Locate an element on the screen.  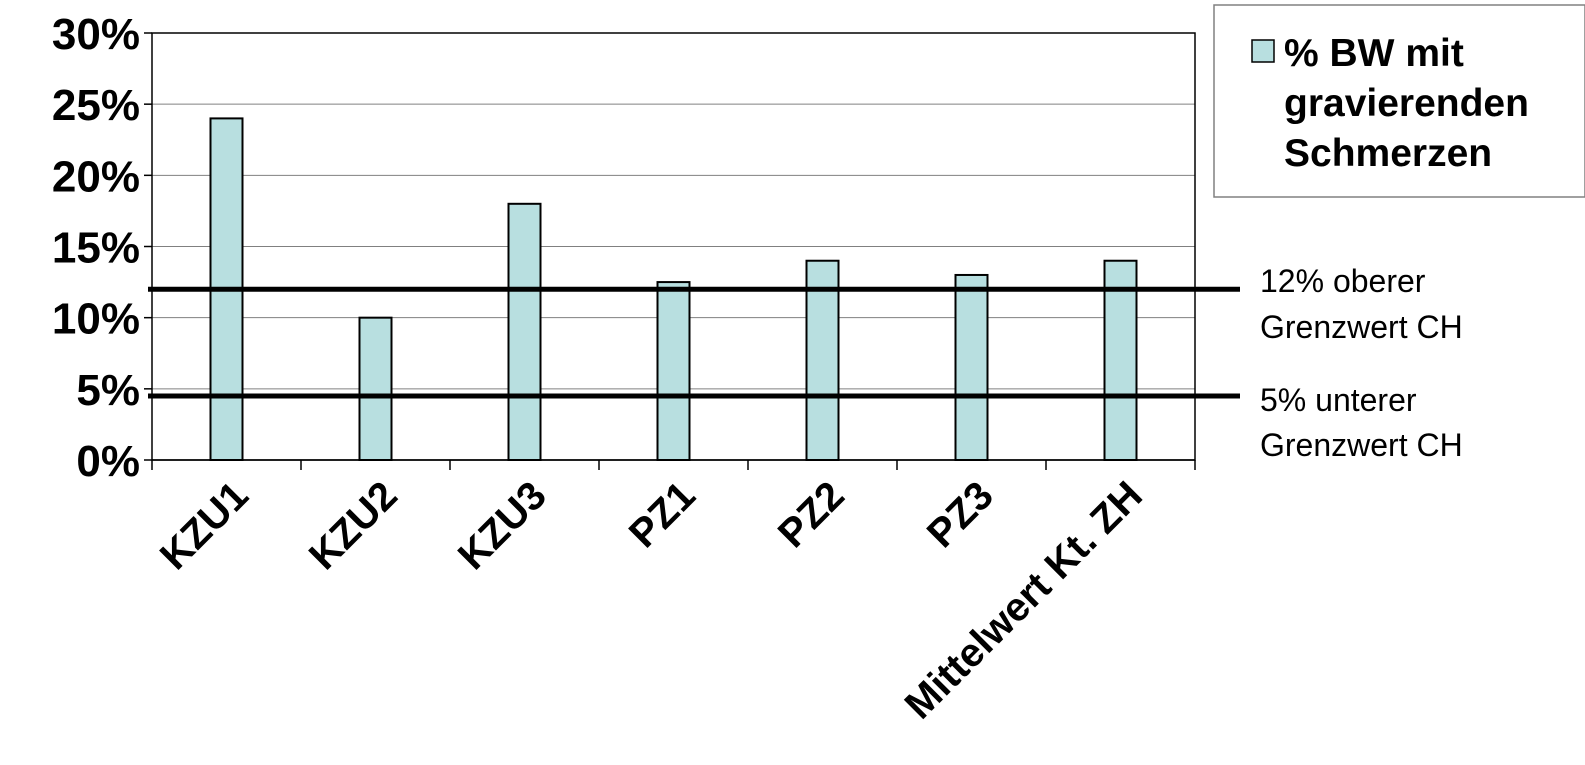
x-tick-label: KZU3 is located at coordinates (502, 525).